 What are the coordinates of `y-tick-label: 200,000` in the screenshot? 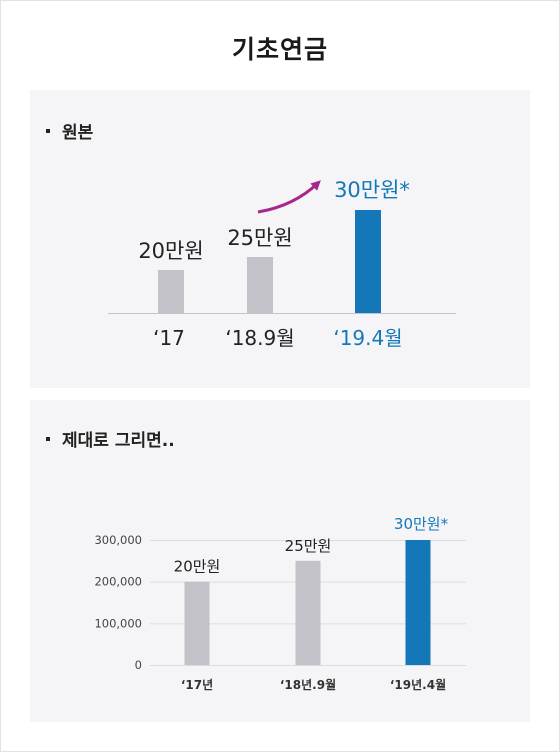 It's located at (118, 582).